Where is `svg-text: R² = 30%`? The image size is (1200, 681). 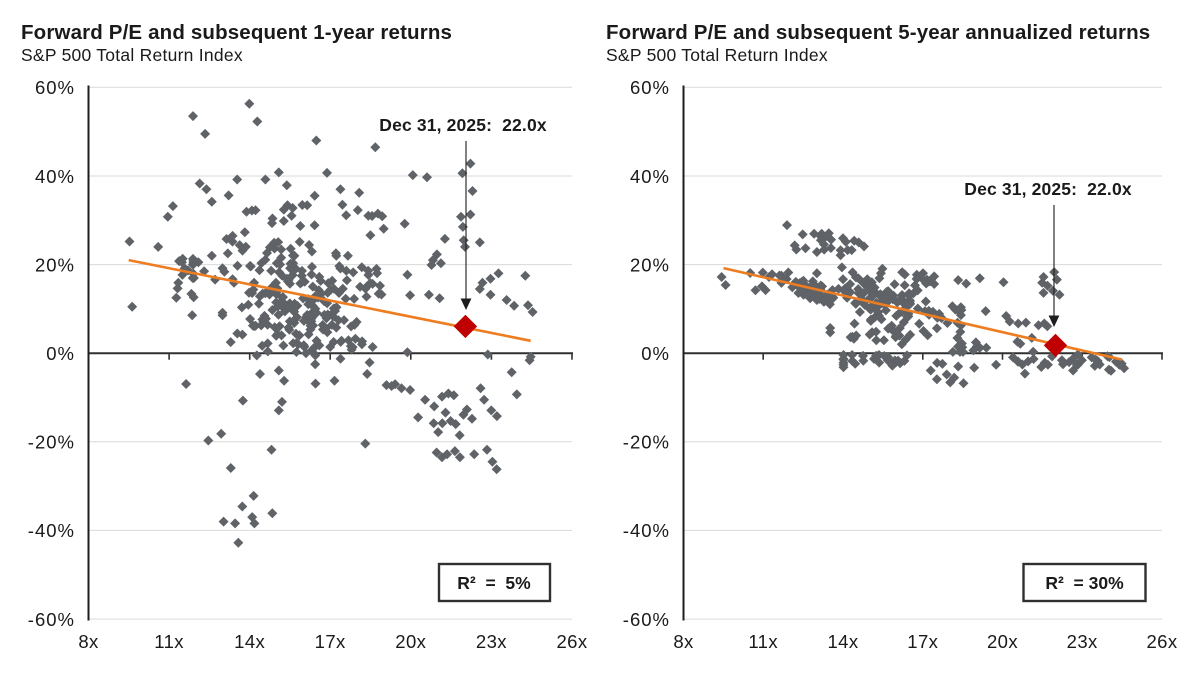
svg-text: R² = 30% is located at coordinates (1084, 583).